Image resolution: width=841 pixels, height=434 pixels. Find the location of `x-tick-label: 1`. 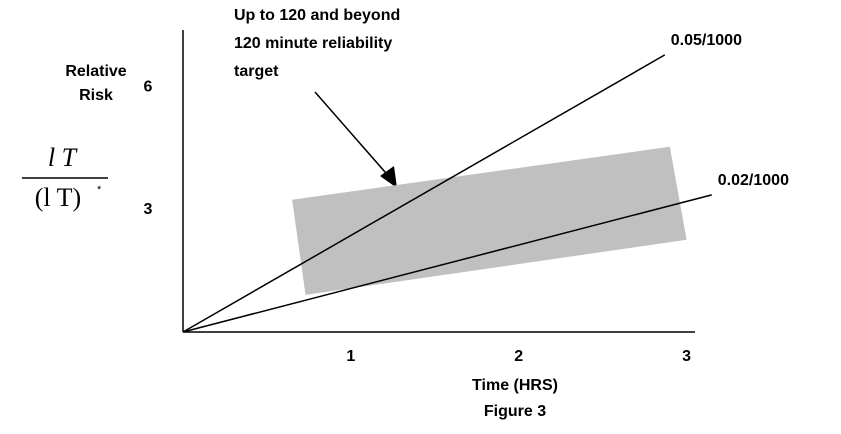

x-tick-label: 1 is located at coordinates (350, 356).